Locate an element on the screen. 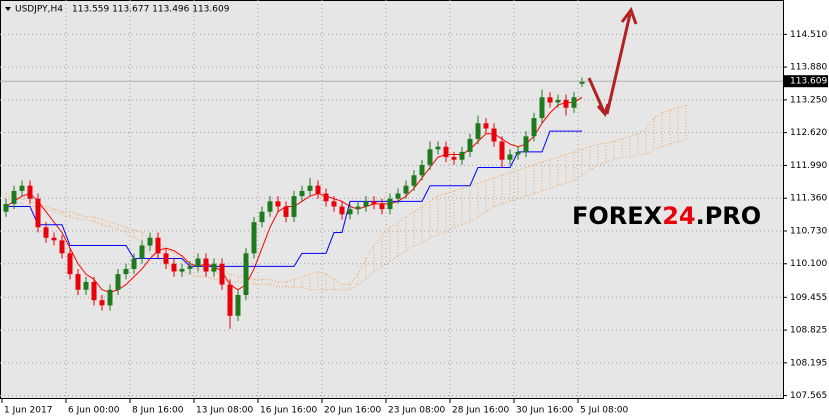 The height and width of the screenshot is (420, 829). symbol-title: USDJPY,H4 is located at coordinates (39, 10).